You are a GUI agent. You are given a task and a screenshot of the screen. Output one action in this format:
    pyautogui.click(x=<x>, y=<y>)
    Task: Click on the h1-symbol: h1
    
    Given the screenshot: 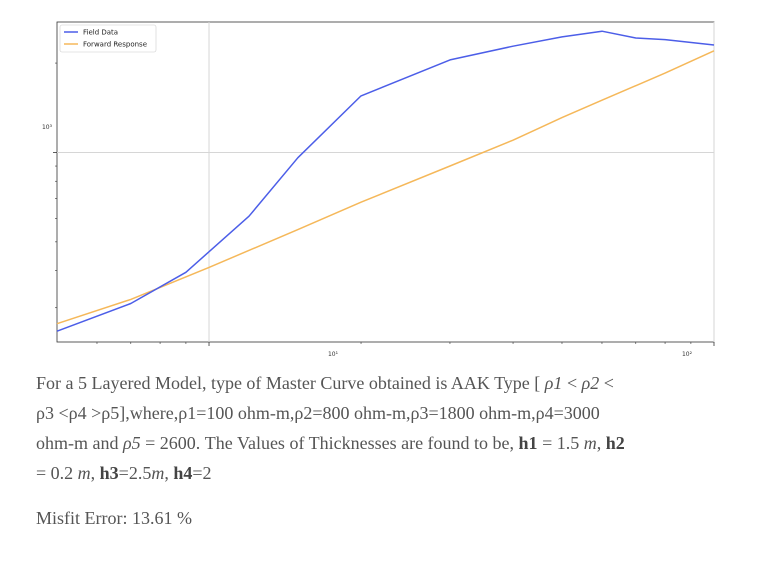 What is the action you would take?
    pyautogui.click(x=528, y=443)
    